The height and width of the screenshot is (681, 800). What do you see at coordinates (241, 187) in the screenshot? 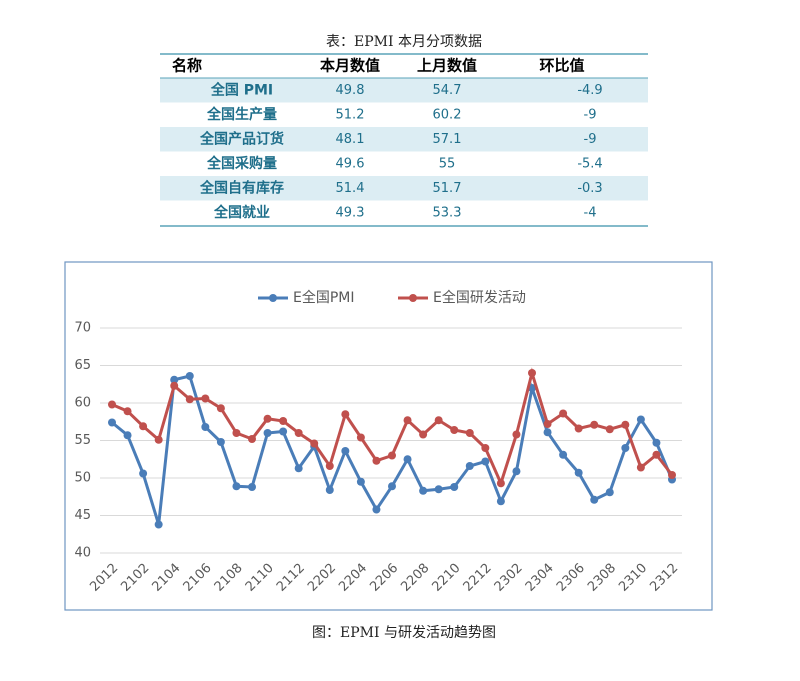
I see `table-cell: 全国自有库存` at bounding box center [241, 187].